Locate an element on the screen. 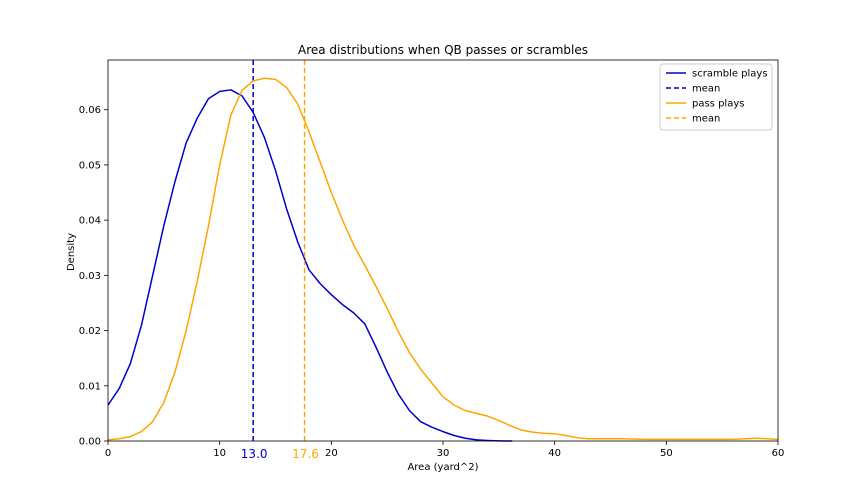 Image resolution: width=864 pixels, height=504 pixels. x-tick-label-6: 60 is located at coordinates (778, 453).